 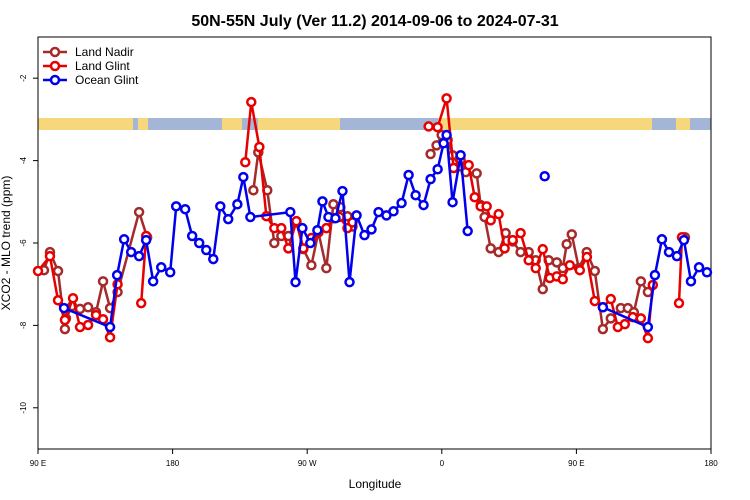 What do you see at coordinates (307, 463) in the screenshot?
I see `x-tick-label: 90 W` at bounding box center [307, 463].